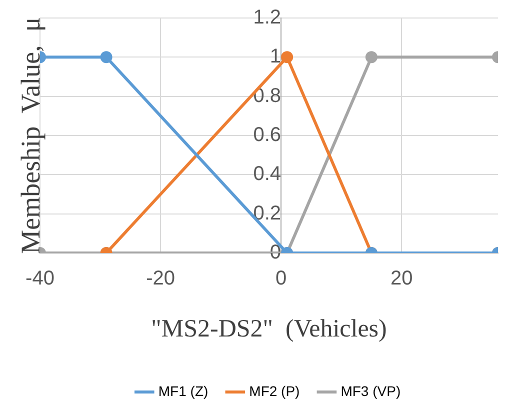  Describe the element at coordinates (160, 279) in the screenshot. I see `x-tick-label: -20` at that location.